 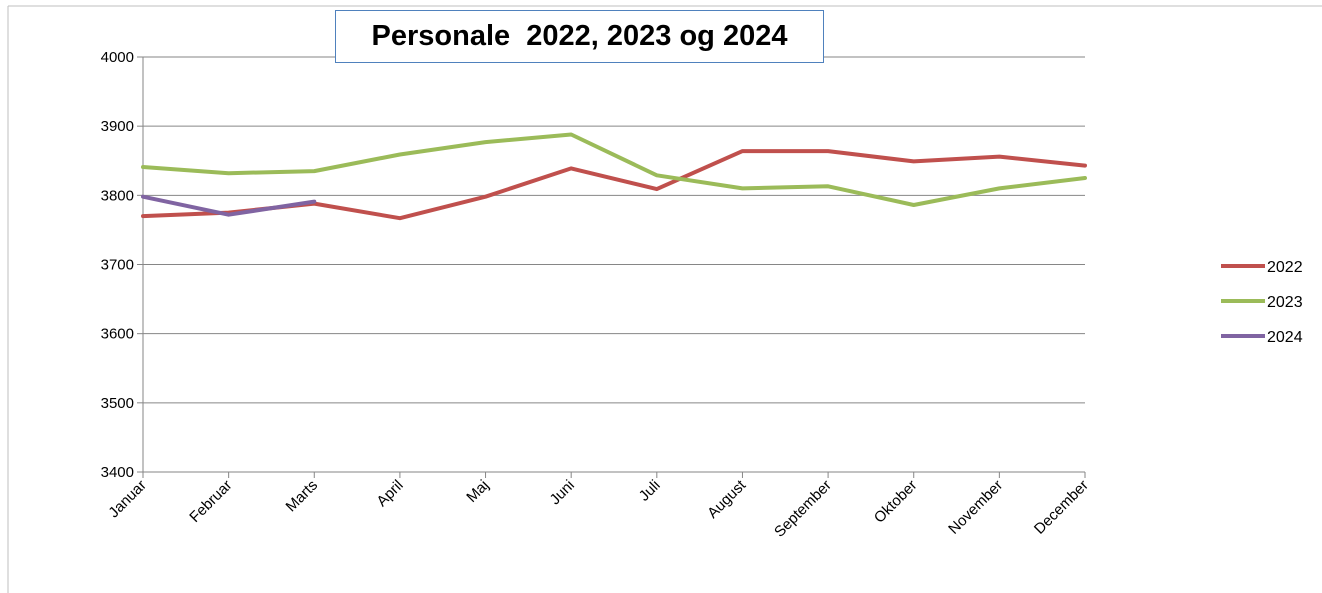 I want to click on x-tick-label: Juni, so click(x=562, y=492).